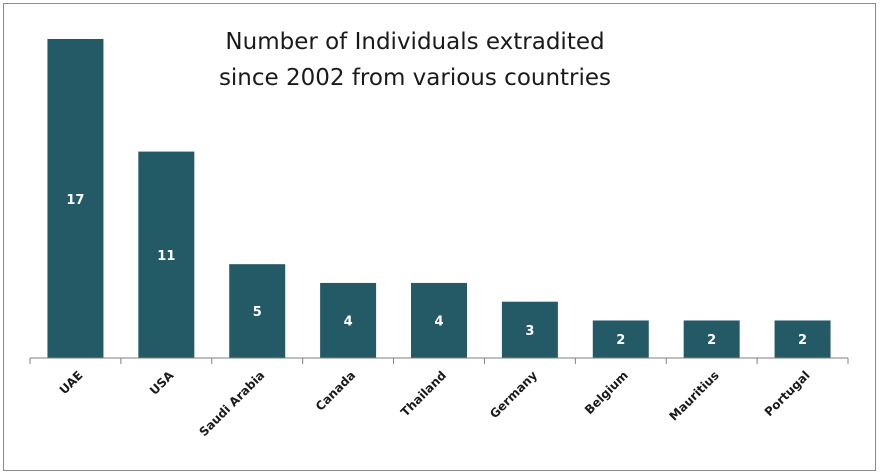 This screenshot has width=881, height=476. Describe the element at coordinates (513, 394) in the screenshot. I see `x-tick-label: Germany` at that location.